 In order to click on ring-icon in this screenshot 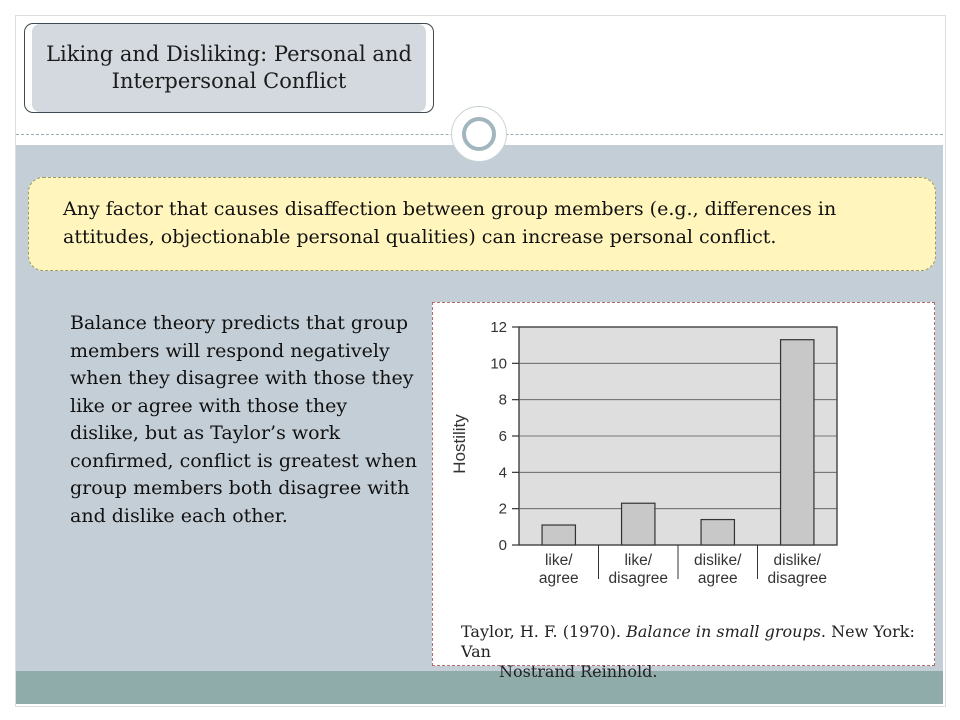, I will do `click(479, 134)`.